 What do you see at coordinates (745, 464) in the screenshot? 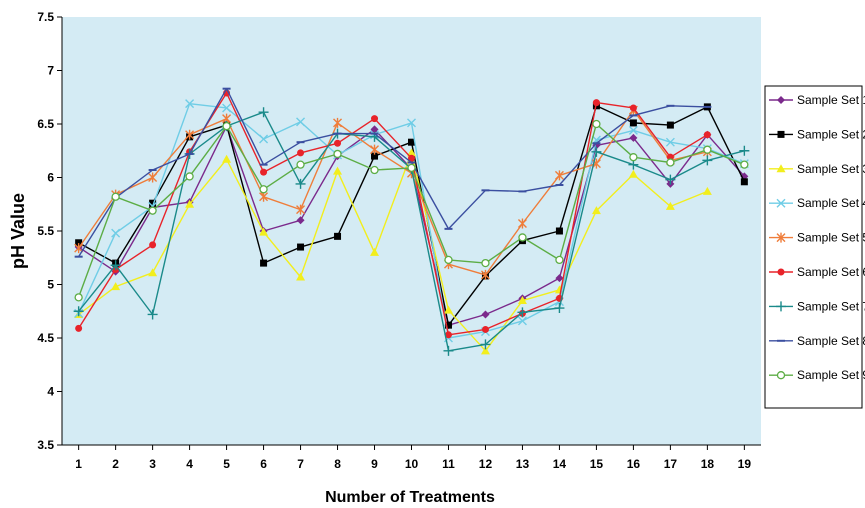
I see `x-tick-label: 19` at bounding box center [745, 464].